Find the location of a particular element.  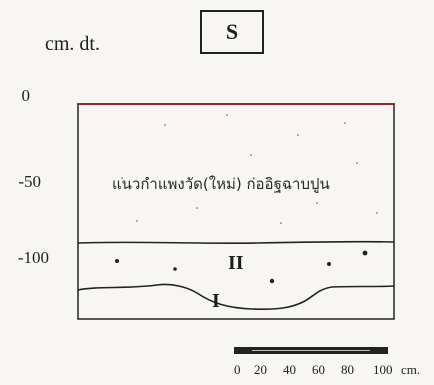

scale-tick-40: 40 is located at coordinates (289, 370).